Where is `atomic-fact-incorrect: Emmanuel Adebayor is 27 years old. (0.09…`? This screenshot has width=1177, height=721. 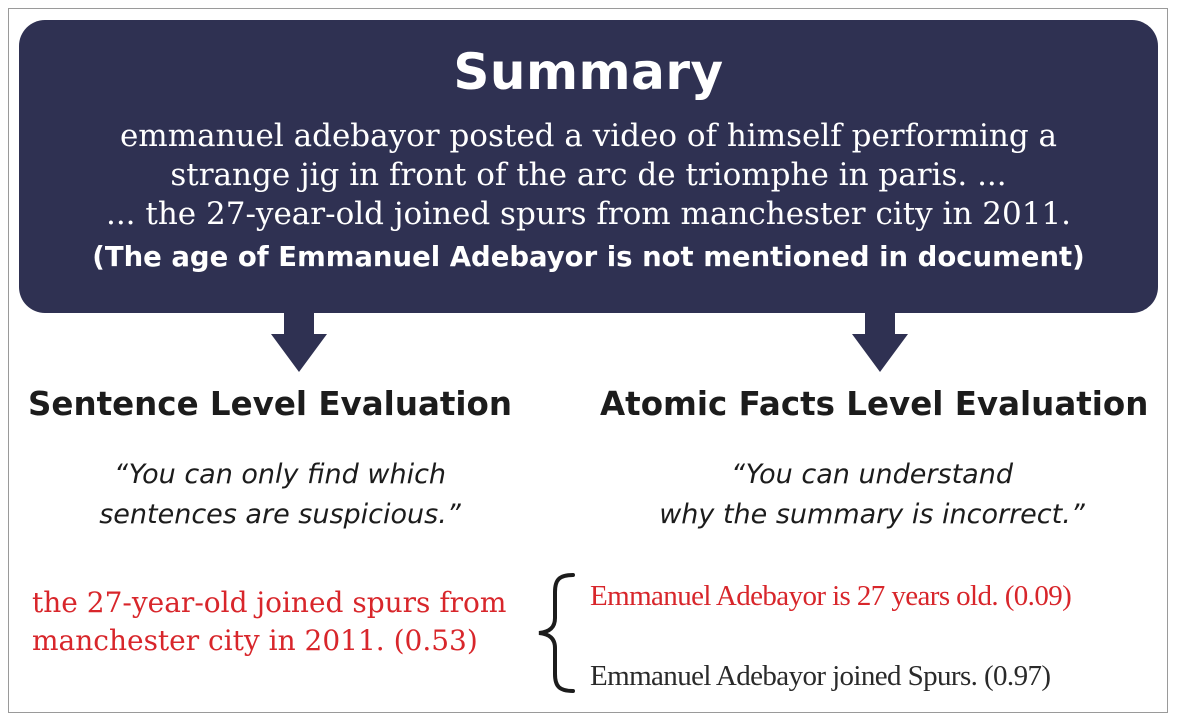
atomic-fact-incorrect: Emmanuel Adebayor is 27 years old. (0.09… is located at coordinates (831, 596).